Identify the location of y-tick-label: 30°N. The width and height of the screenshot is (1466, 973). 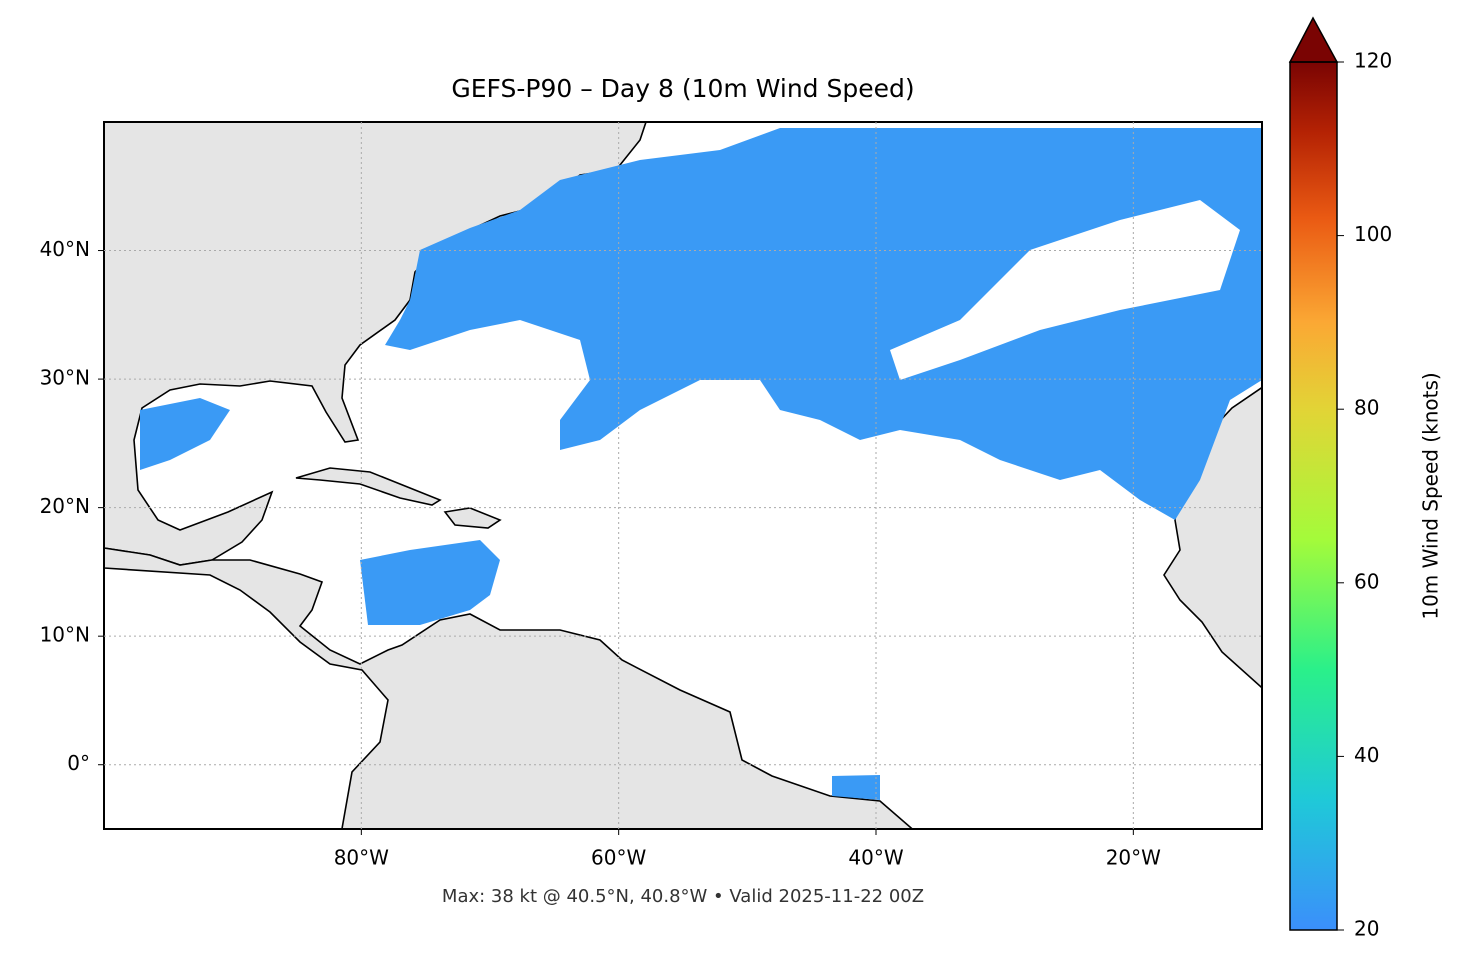
(65, 378).